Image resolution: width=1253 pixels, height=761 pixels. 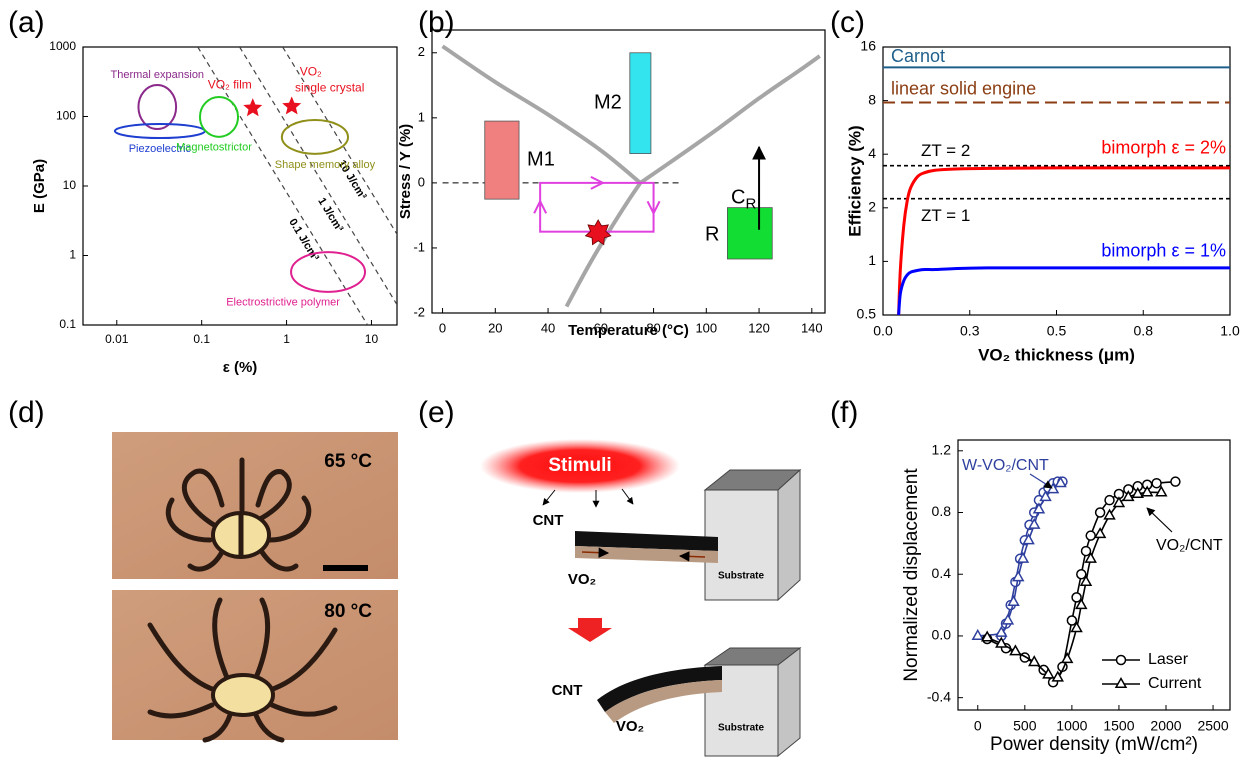 I want to click on y-tick-label: 8, so click(x=872, y=99).